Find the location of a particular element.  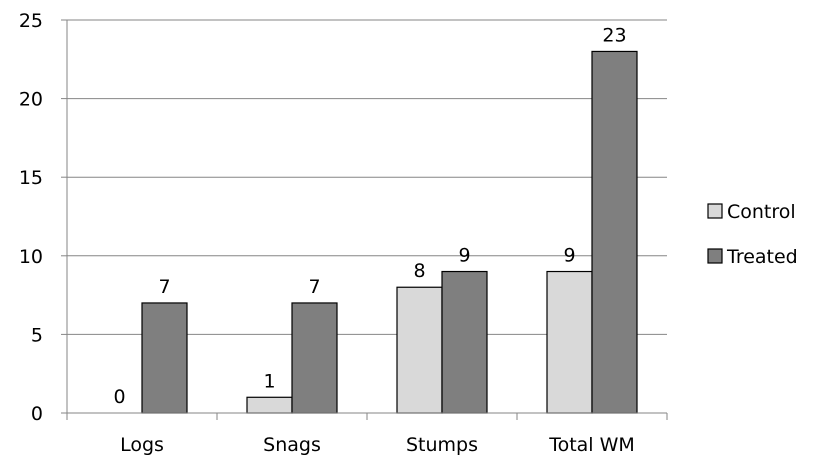

legend: Control Treated is located at coordinates (752, 234).